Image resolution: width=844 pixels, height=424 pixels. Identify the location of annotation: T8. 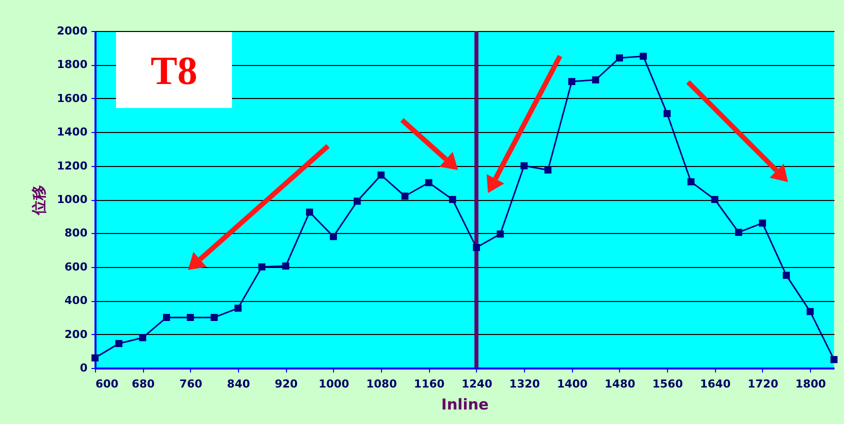
(174, 70).